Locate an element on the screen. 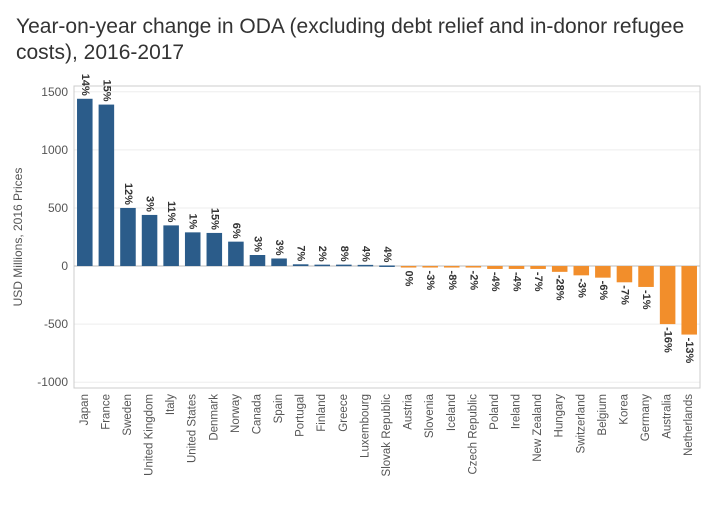 The image size is (720, 514). data-label: -2% is located at coordinates (473, 281).